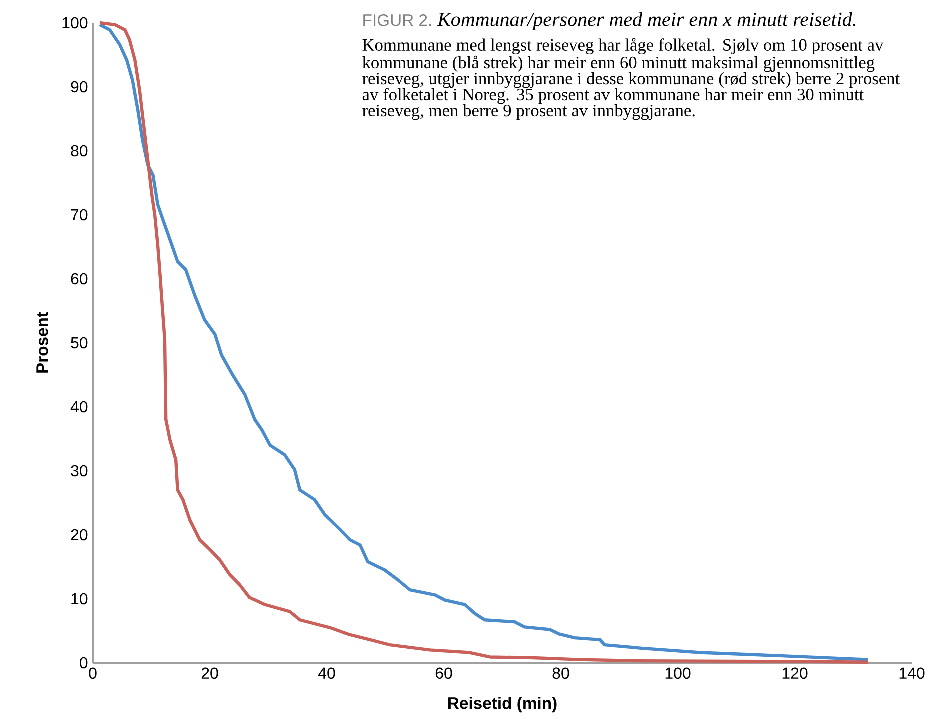  Describe the element at coordinates (678, 674) in the screenshot. I see `x-tick-label: 100` at that location.